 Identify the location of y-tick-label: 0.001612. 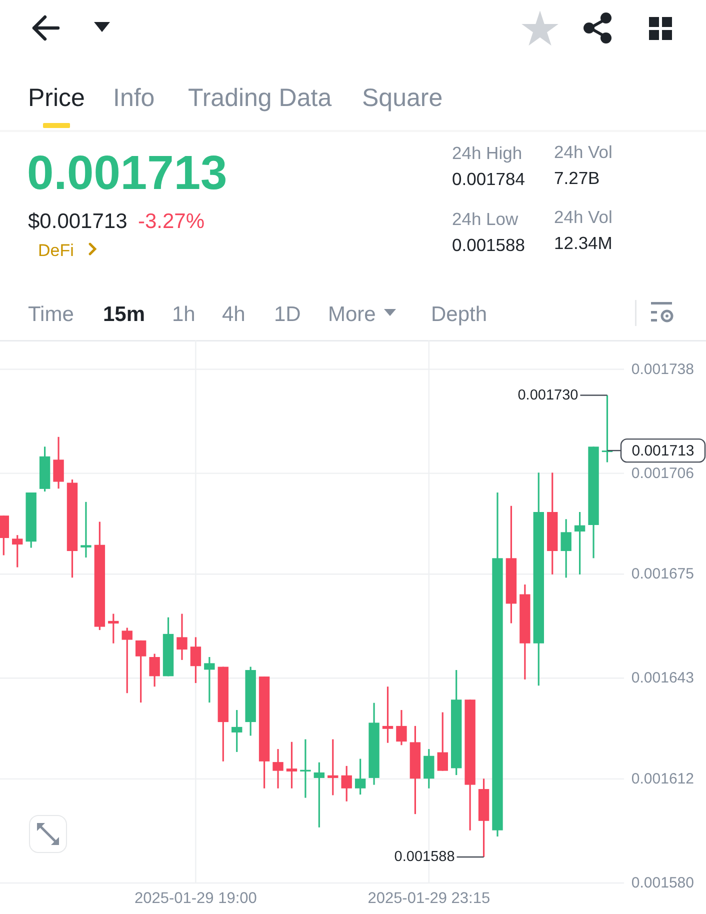
(662, 779).